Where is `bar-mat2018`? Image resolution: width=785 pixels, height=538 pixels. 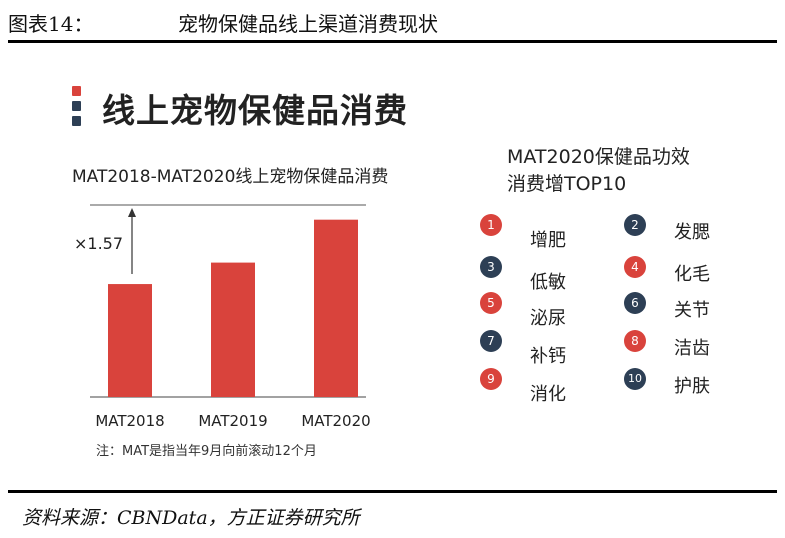
bar-mat2018 is located at coordinates (130, 340).